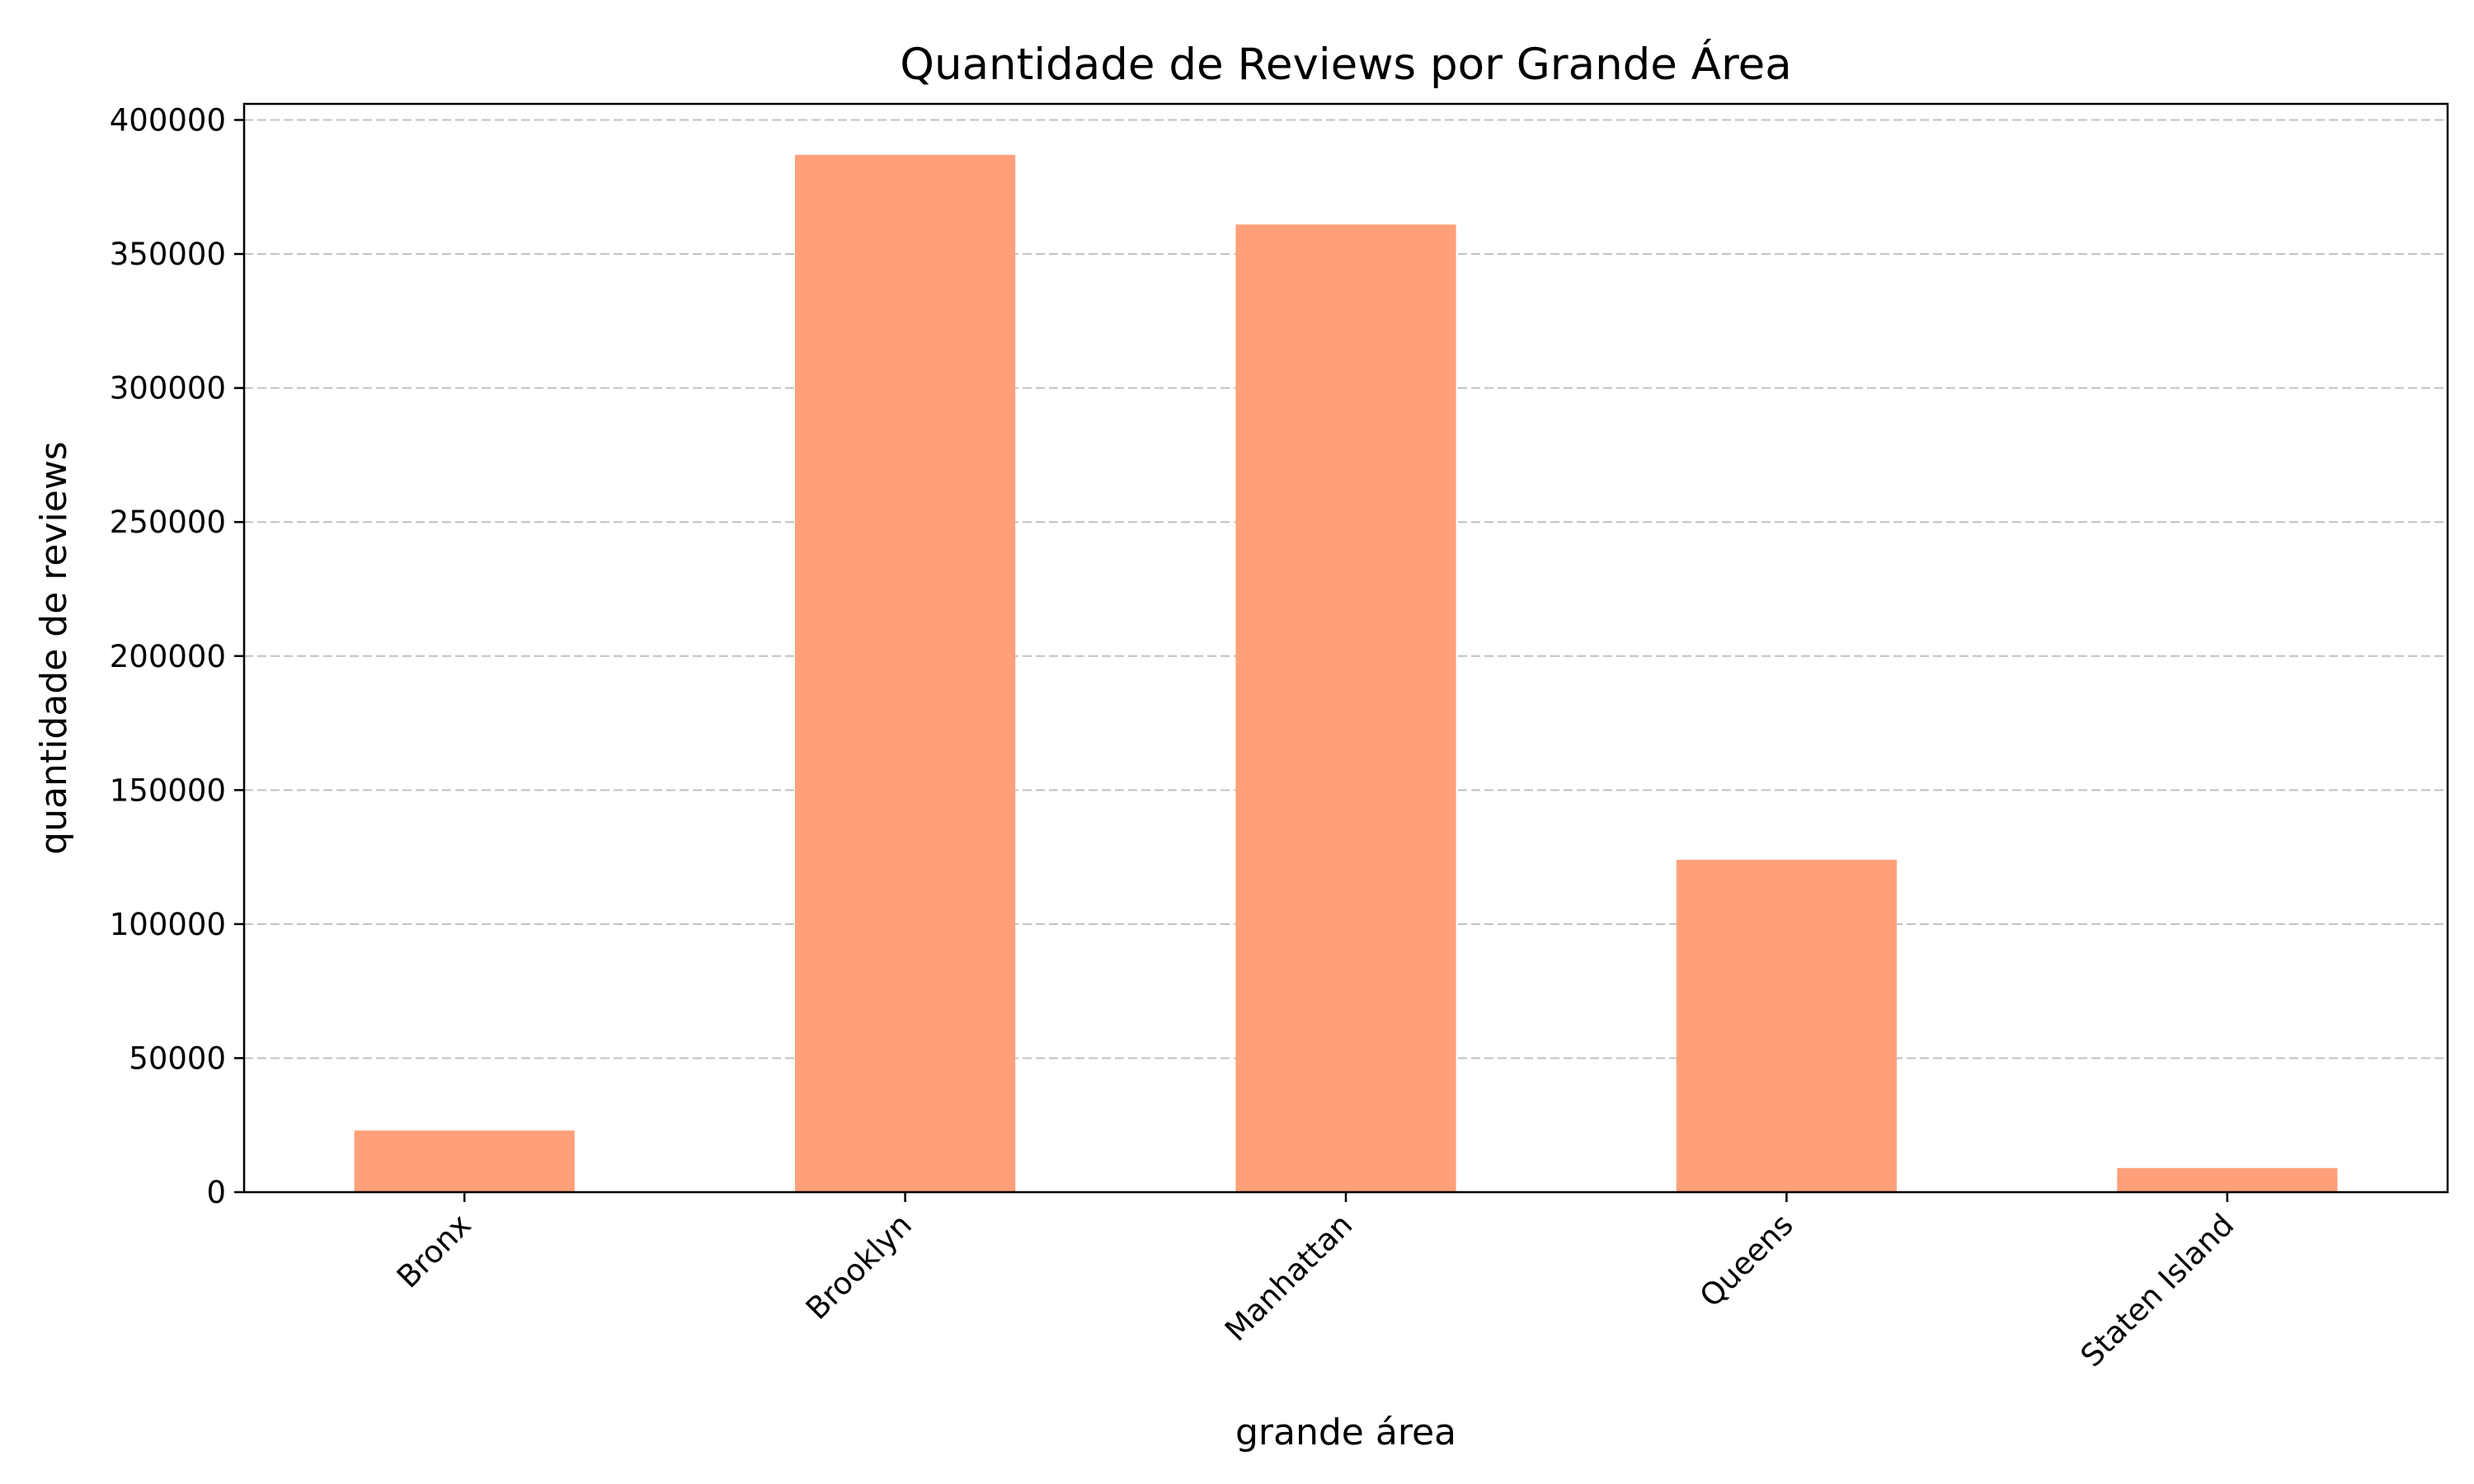  What do you see at coordinates (1345, 708) in the screenshot?
I see `bar-manhattan` at bounding box center [1345, 708].